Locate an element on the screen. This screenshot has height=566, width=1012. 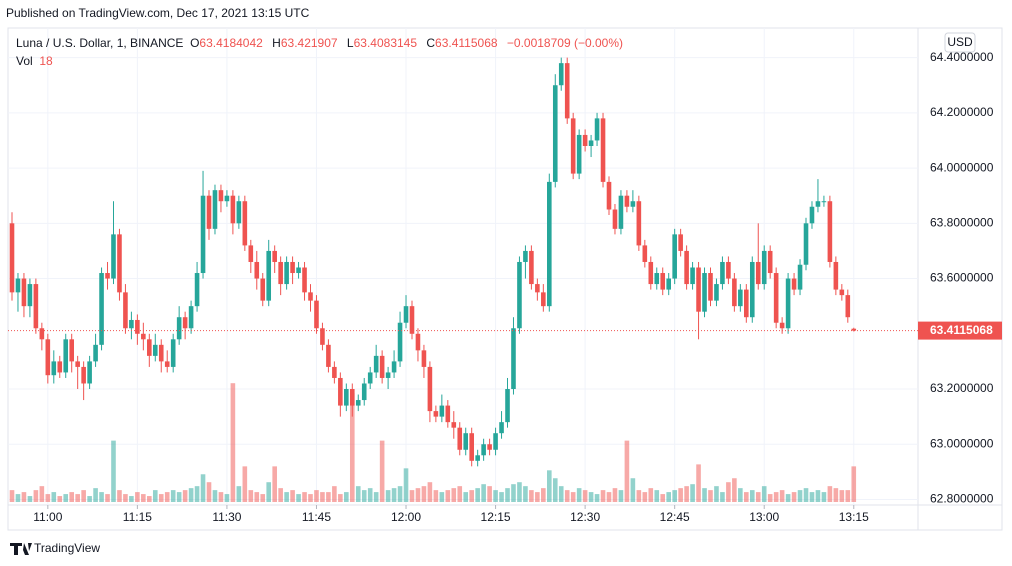
x-tick-label: 13:15 is located at coordinates (854, 517).